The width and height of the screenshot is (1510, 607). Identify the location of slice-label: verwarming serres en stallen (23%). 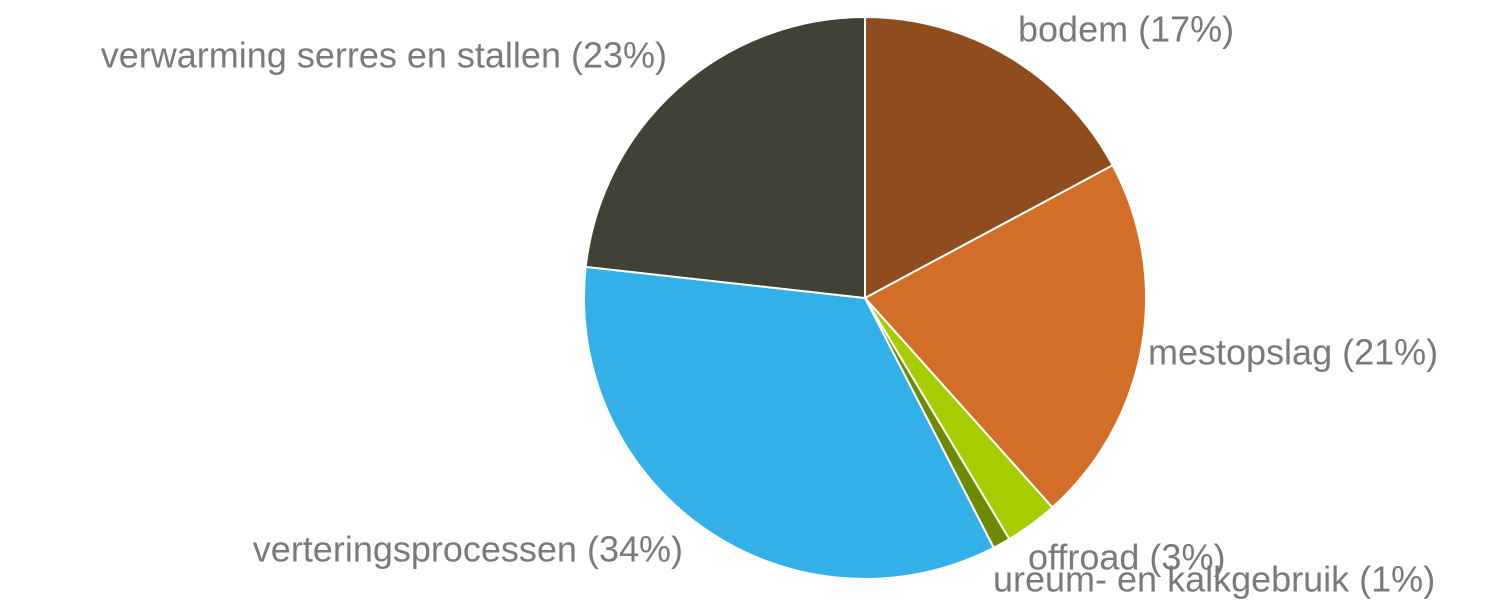
(384, 55).